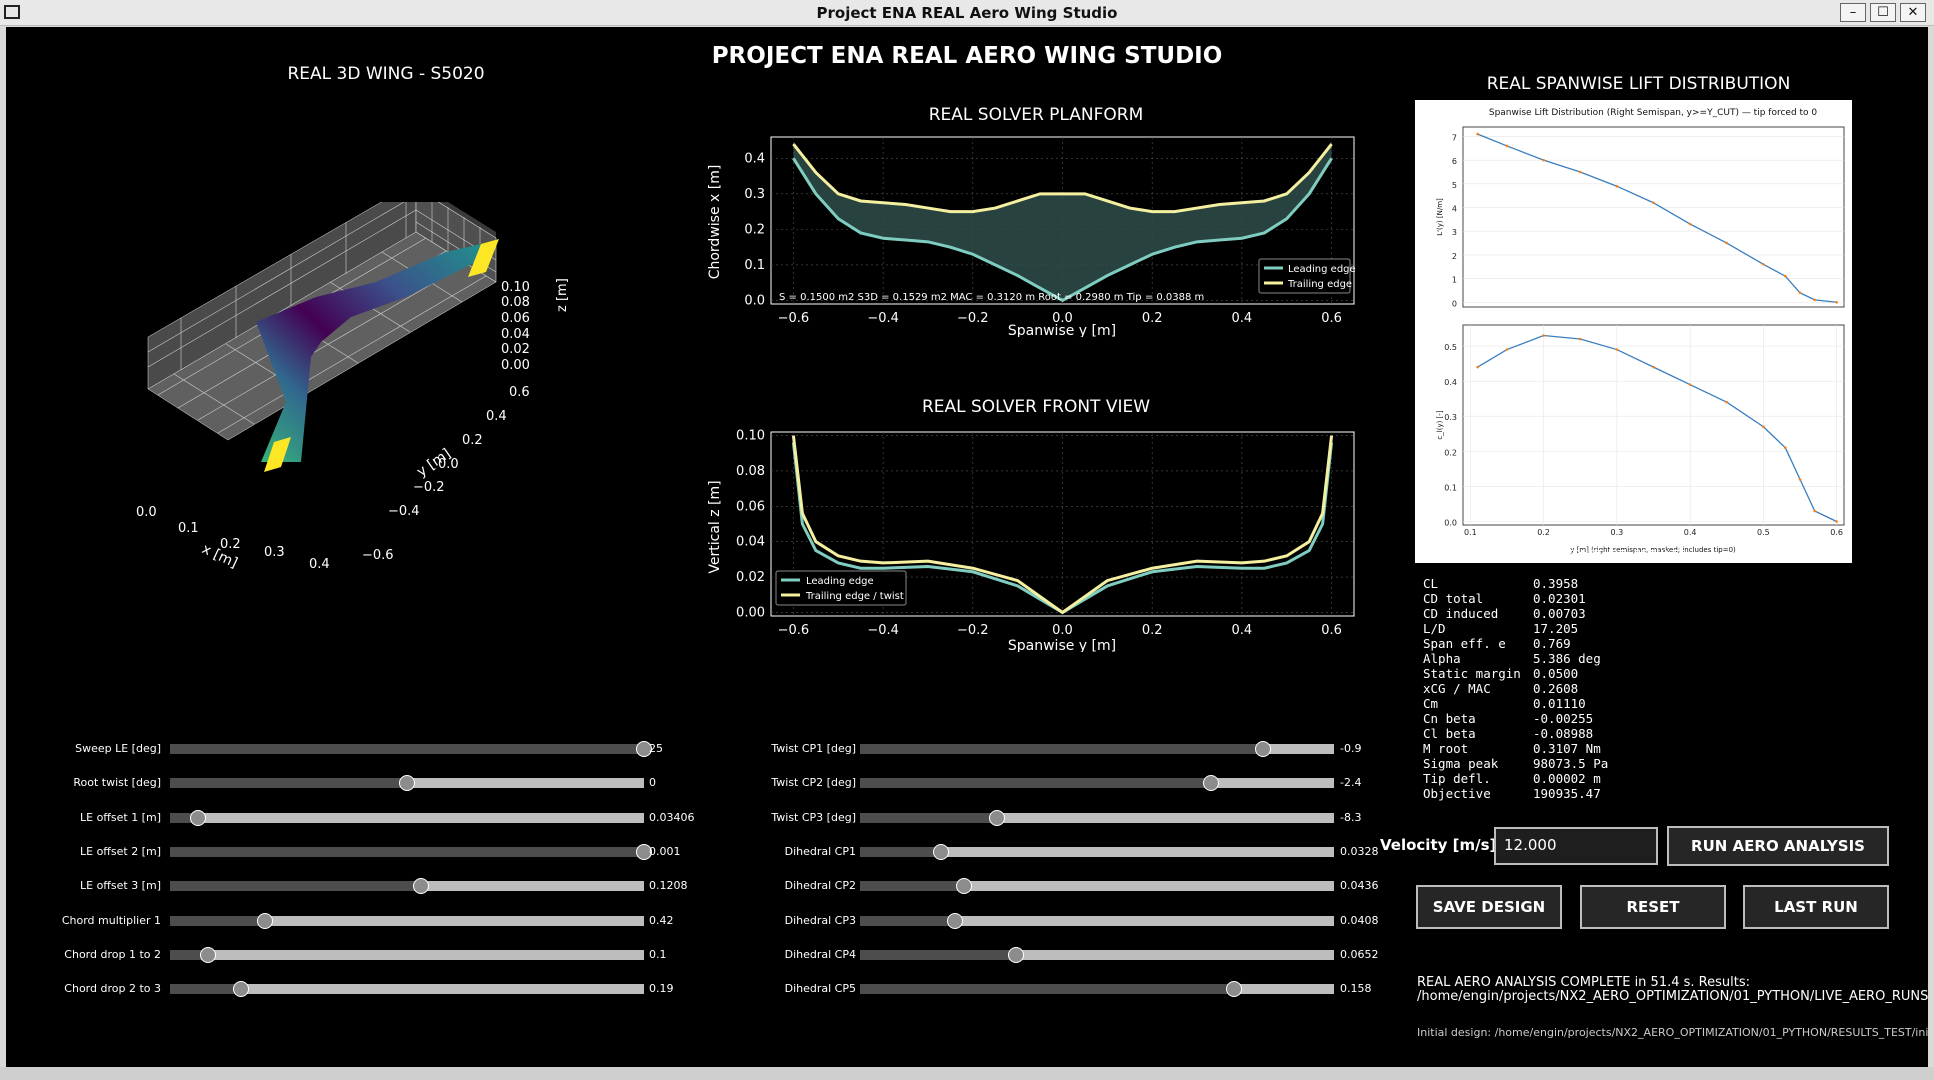 The width and height of the screenshot is (1934, 1080). I want to click on wing3d-z-tick: 0.08, so click(515, 302).